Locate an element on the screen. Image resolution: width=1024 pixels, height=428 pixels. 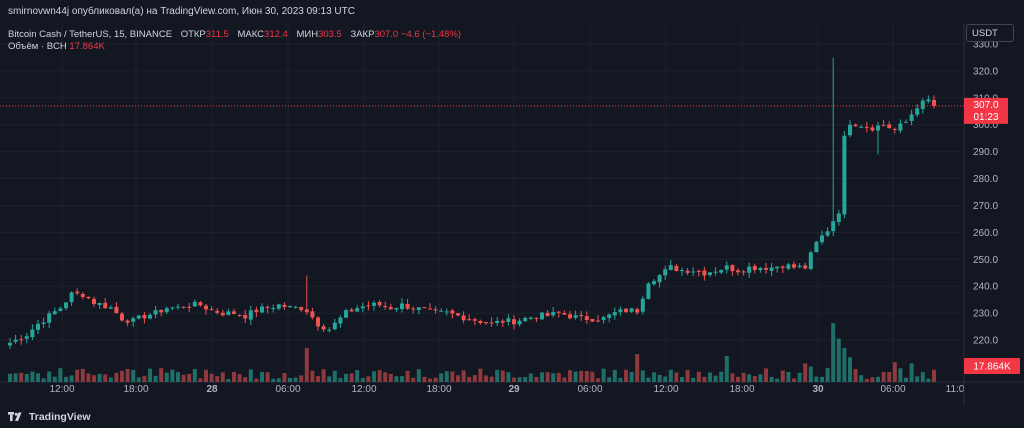
volume-label: Объём · BCH is located at coordinates (37, 46).